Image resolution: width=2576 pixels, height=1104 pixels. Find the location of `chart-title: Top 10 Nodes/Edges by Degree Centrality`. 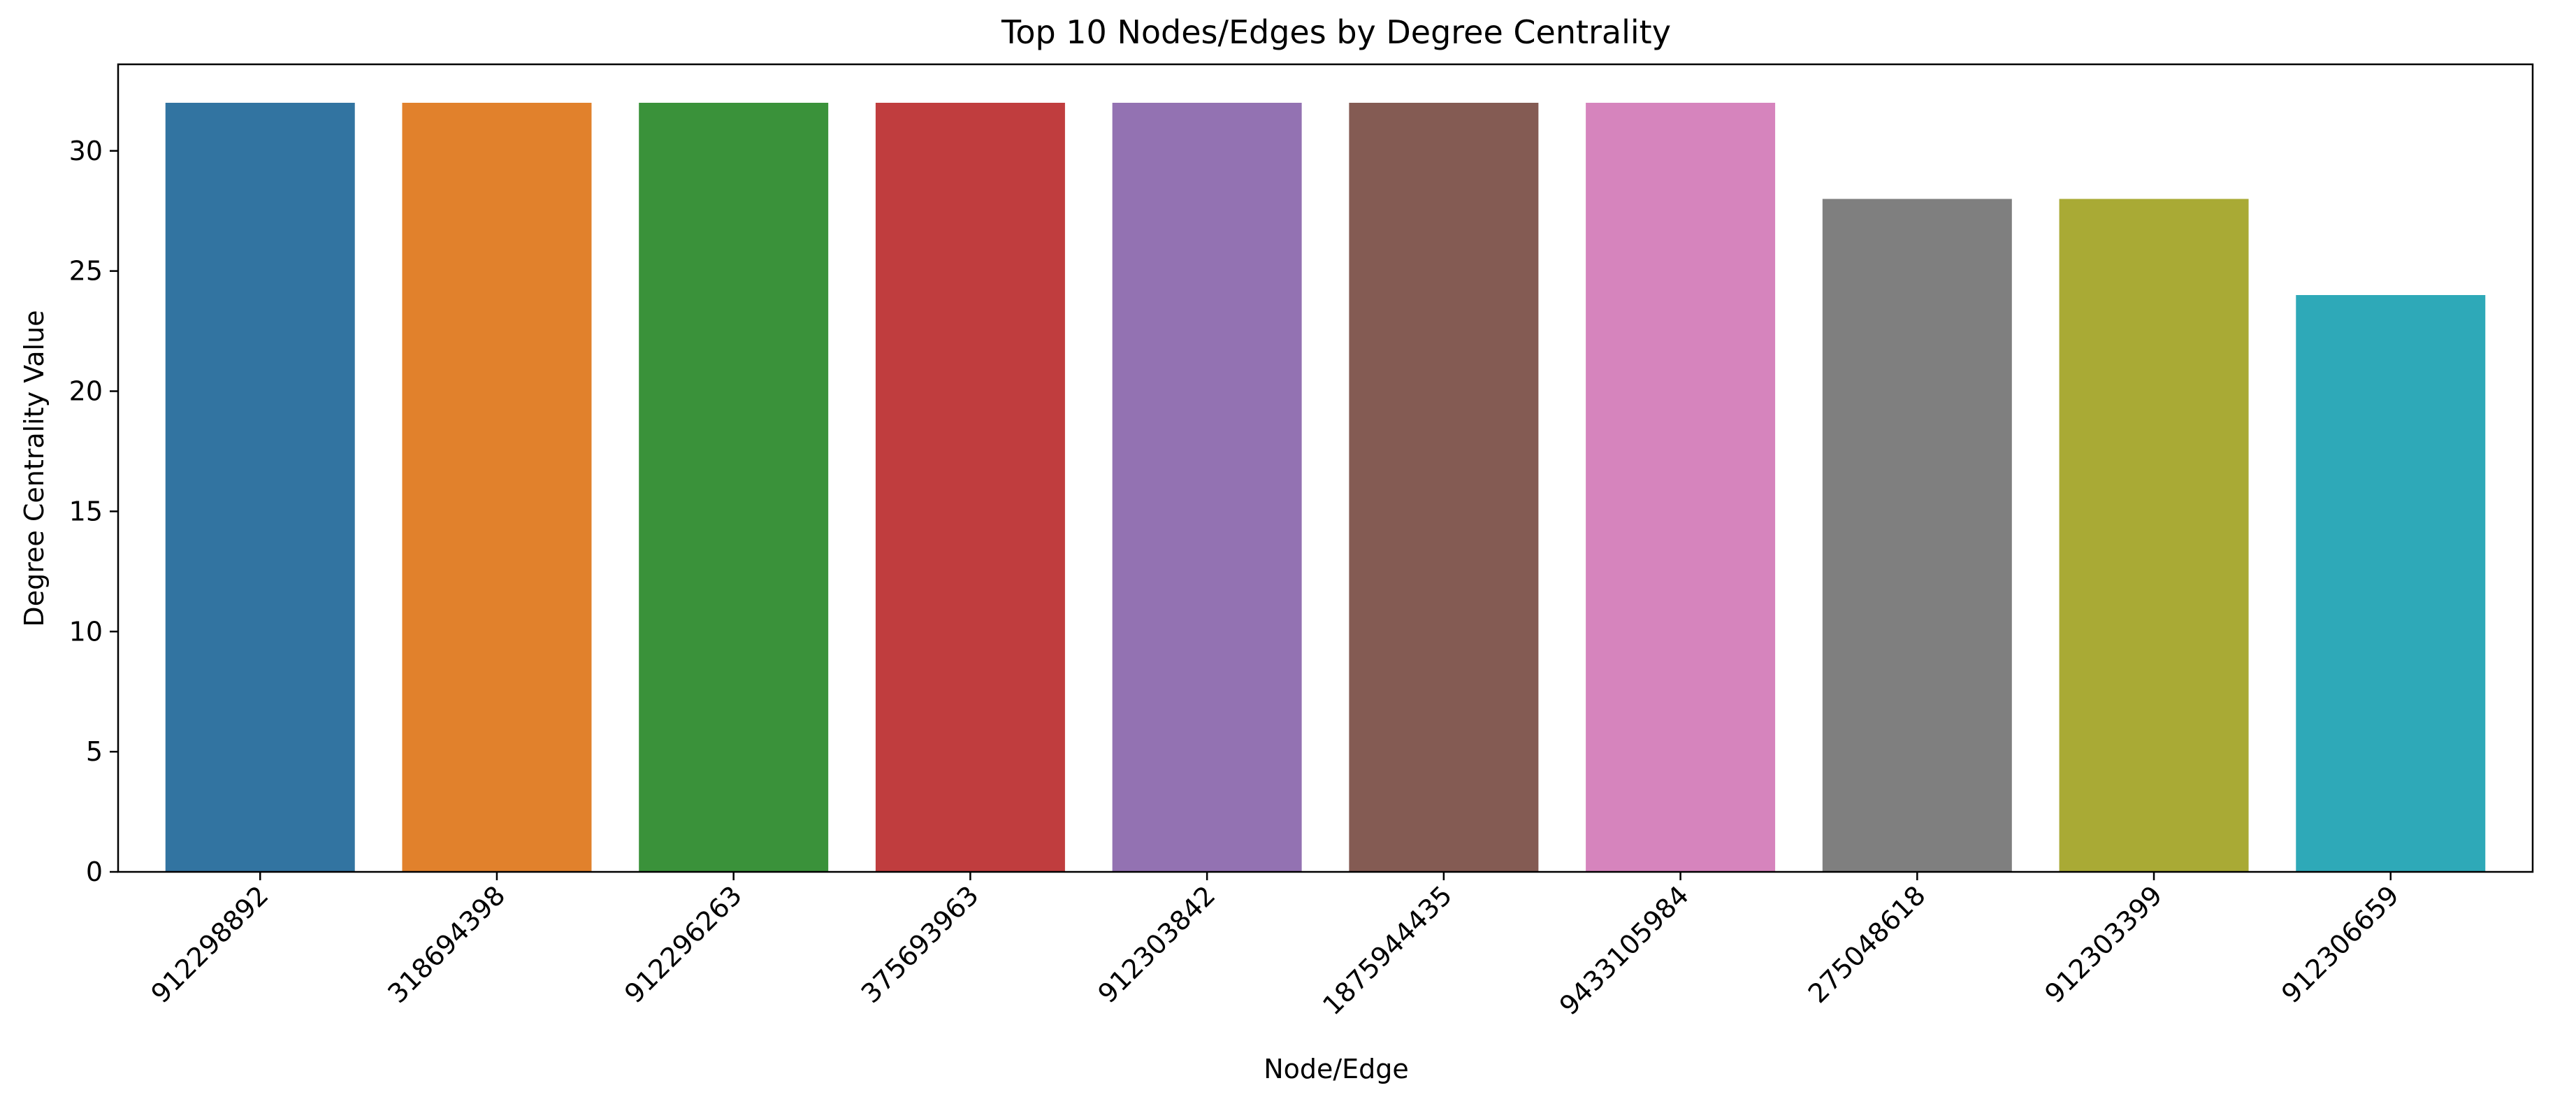

chart-title: Top 10 Nodes/Edges by Degree Centrality is located at coordinates (1336, 32).